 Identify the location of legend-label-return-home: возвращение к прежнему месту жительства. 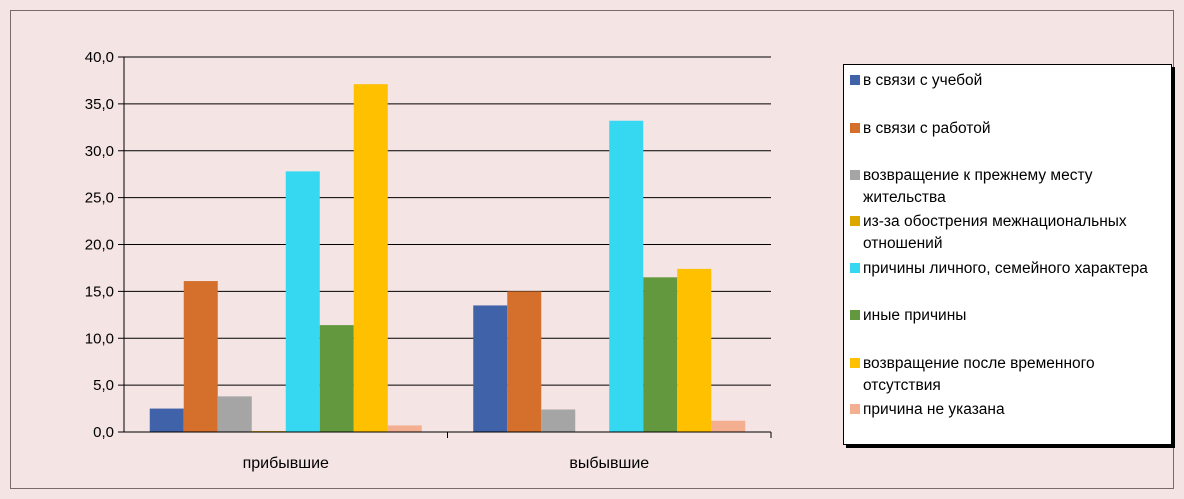
(978, 186).